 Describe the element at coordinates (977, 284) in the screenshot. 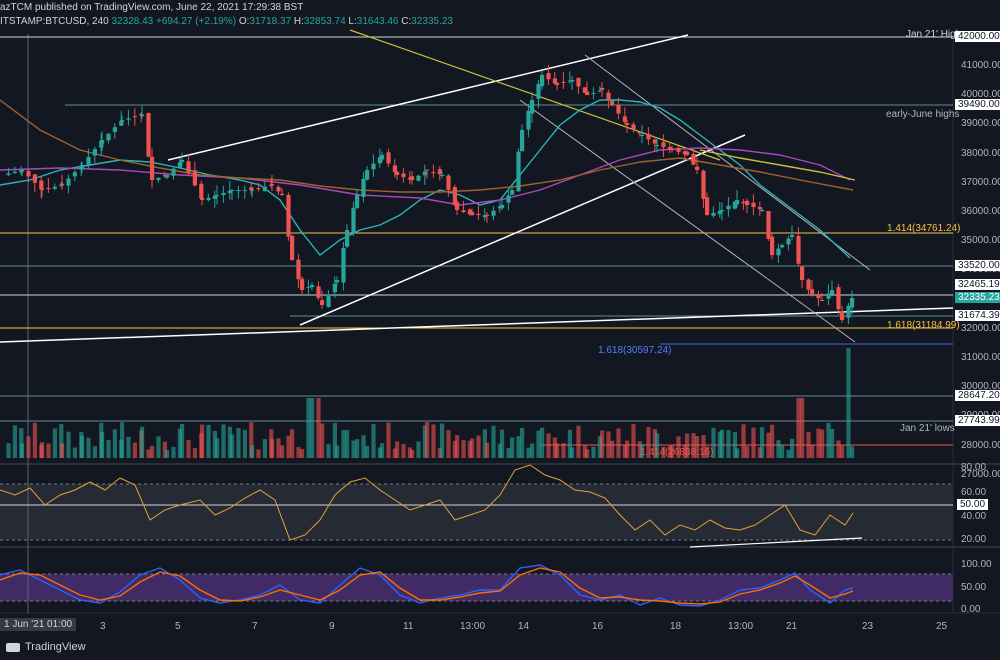

I see `price-badge: 32465.19` at that location.